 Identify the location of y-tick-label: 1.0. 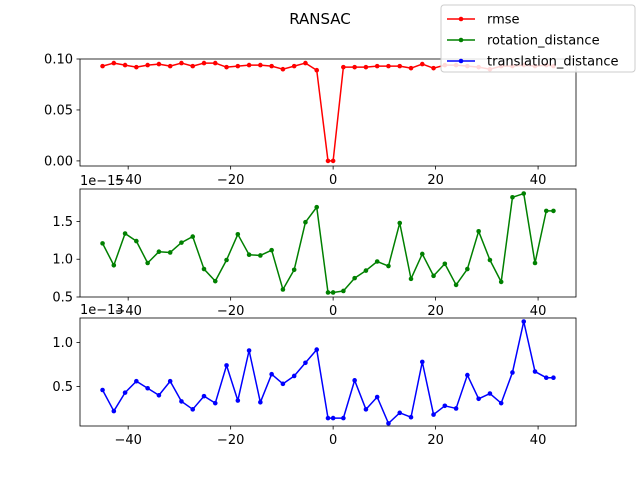
(62, 260).